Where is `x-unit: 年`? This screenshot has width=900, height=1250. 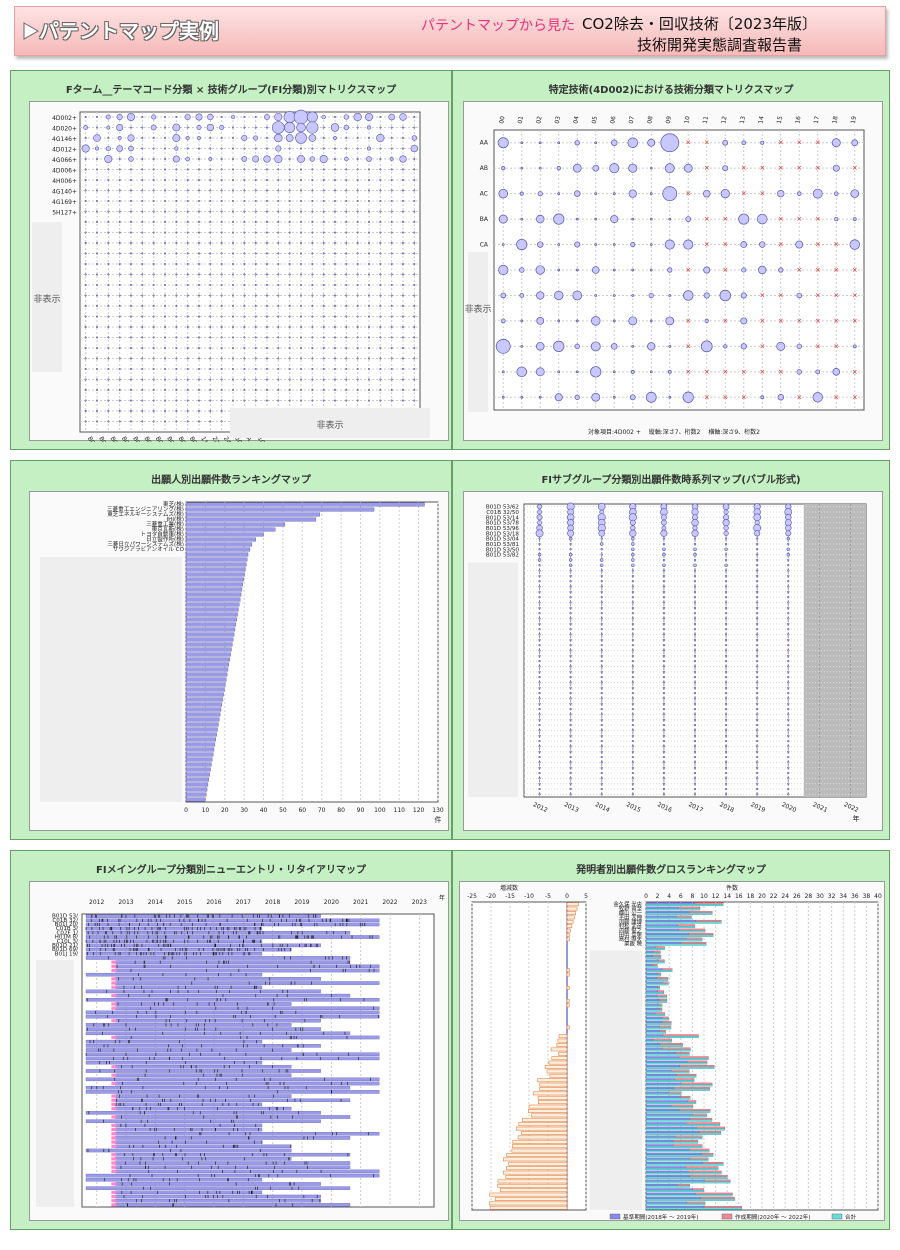 x-unit: 年 is located at coordinates (442, 898).